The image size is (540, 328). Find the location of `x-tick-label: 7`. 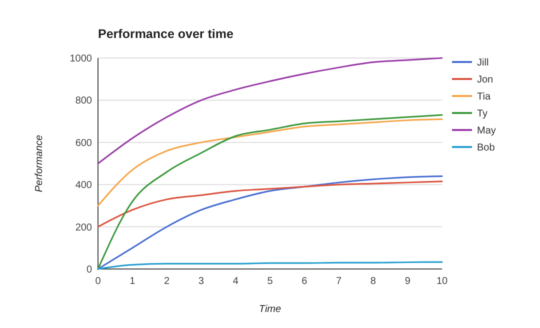

x-tick-label: 7 is located at coordinates (339, 281).